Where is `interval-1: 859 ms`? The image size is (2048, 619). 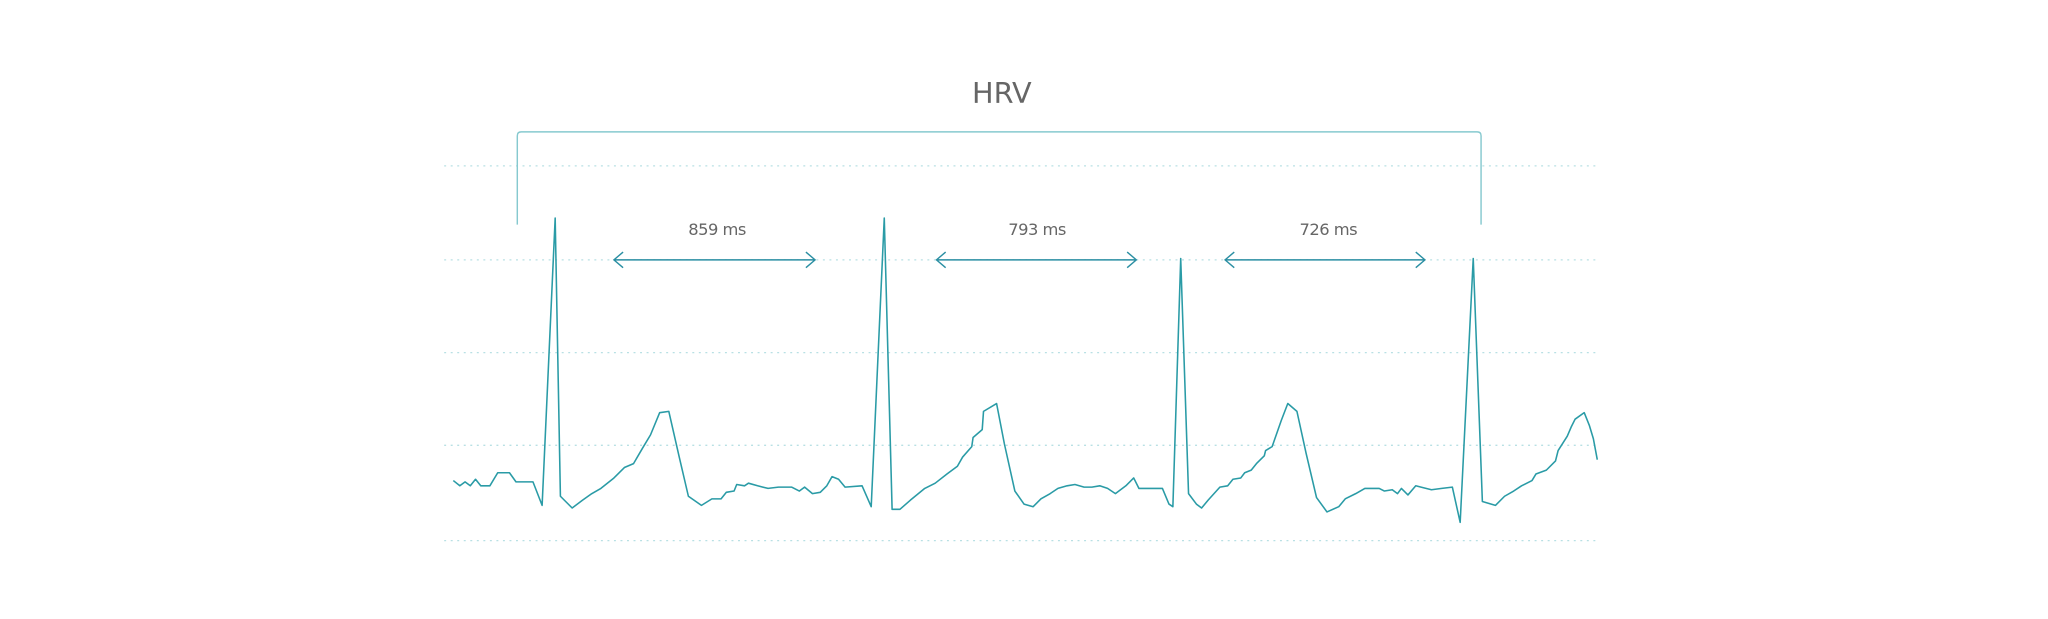
interval-1: 859 ms is located at coordinates (714, 244).